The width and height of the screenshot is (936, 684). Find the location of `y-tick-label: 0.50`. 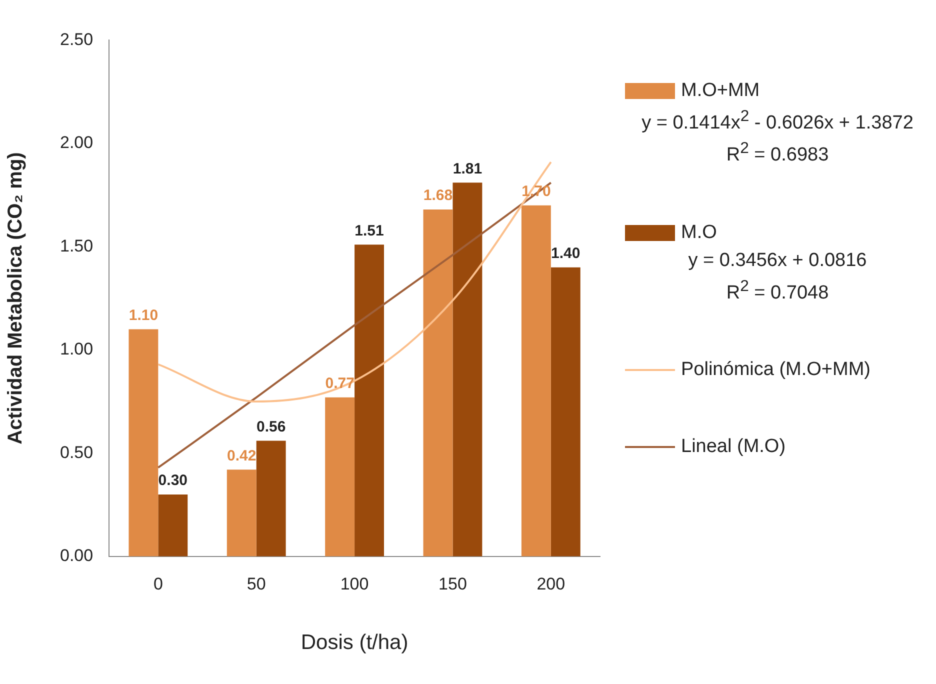

y-tick-label: 0.50 is located at coordinates (77, 452).